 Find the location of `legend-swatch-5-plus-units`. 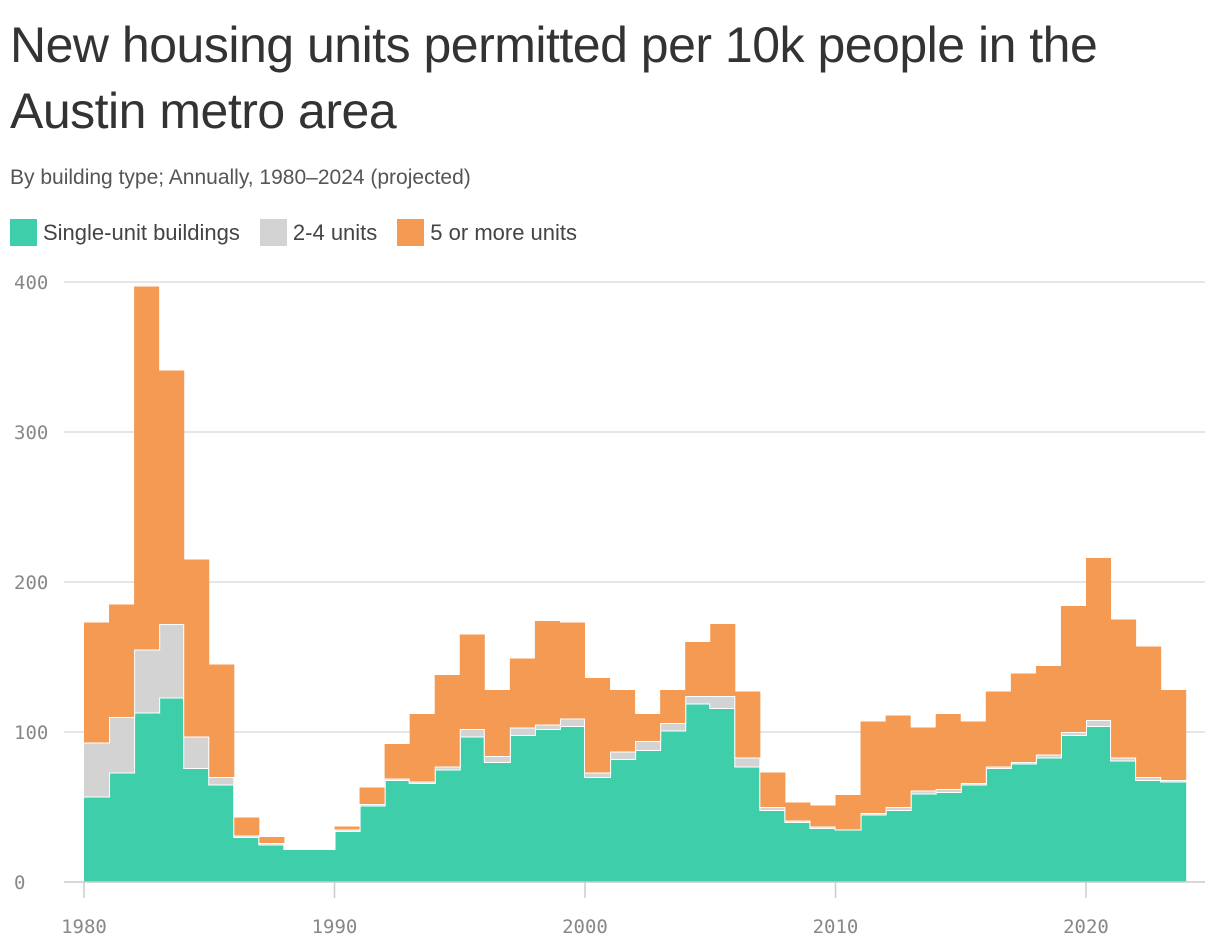

legend-swatch-5-plus-units is located at coordinates (411, 232).